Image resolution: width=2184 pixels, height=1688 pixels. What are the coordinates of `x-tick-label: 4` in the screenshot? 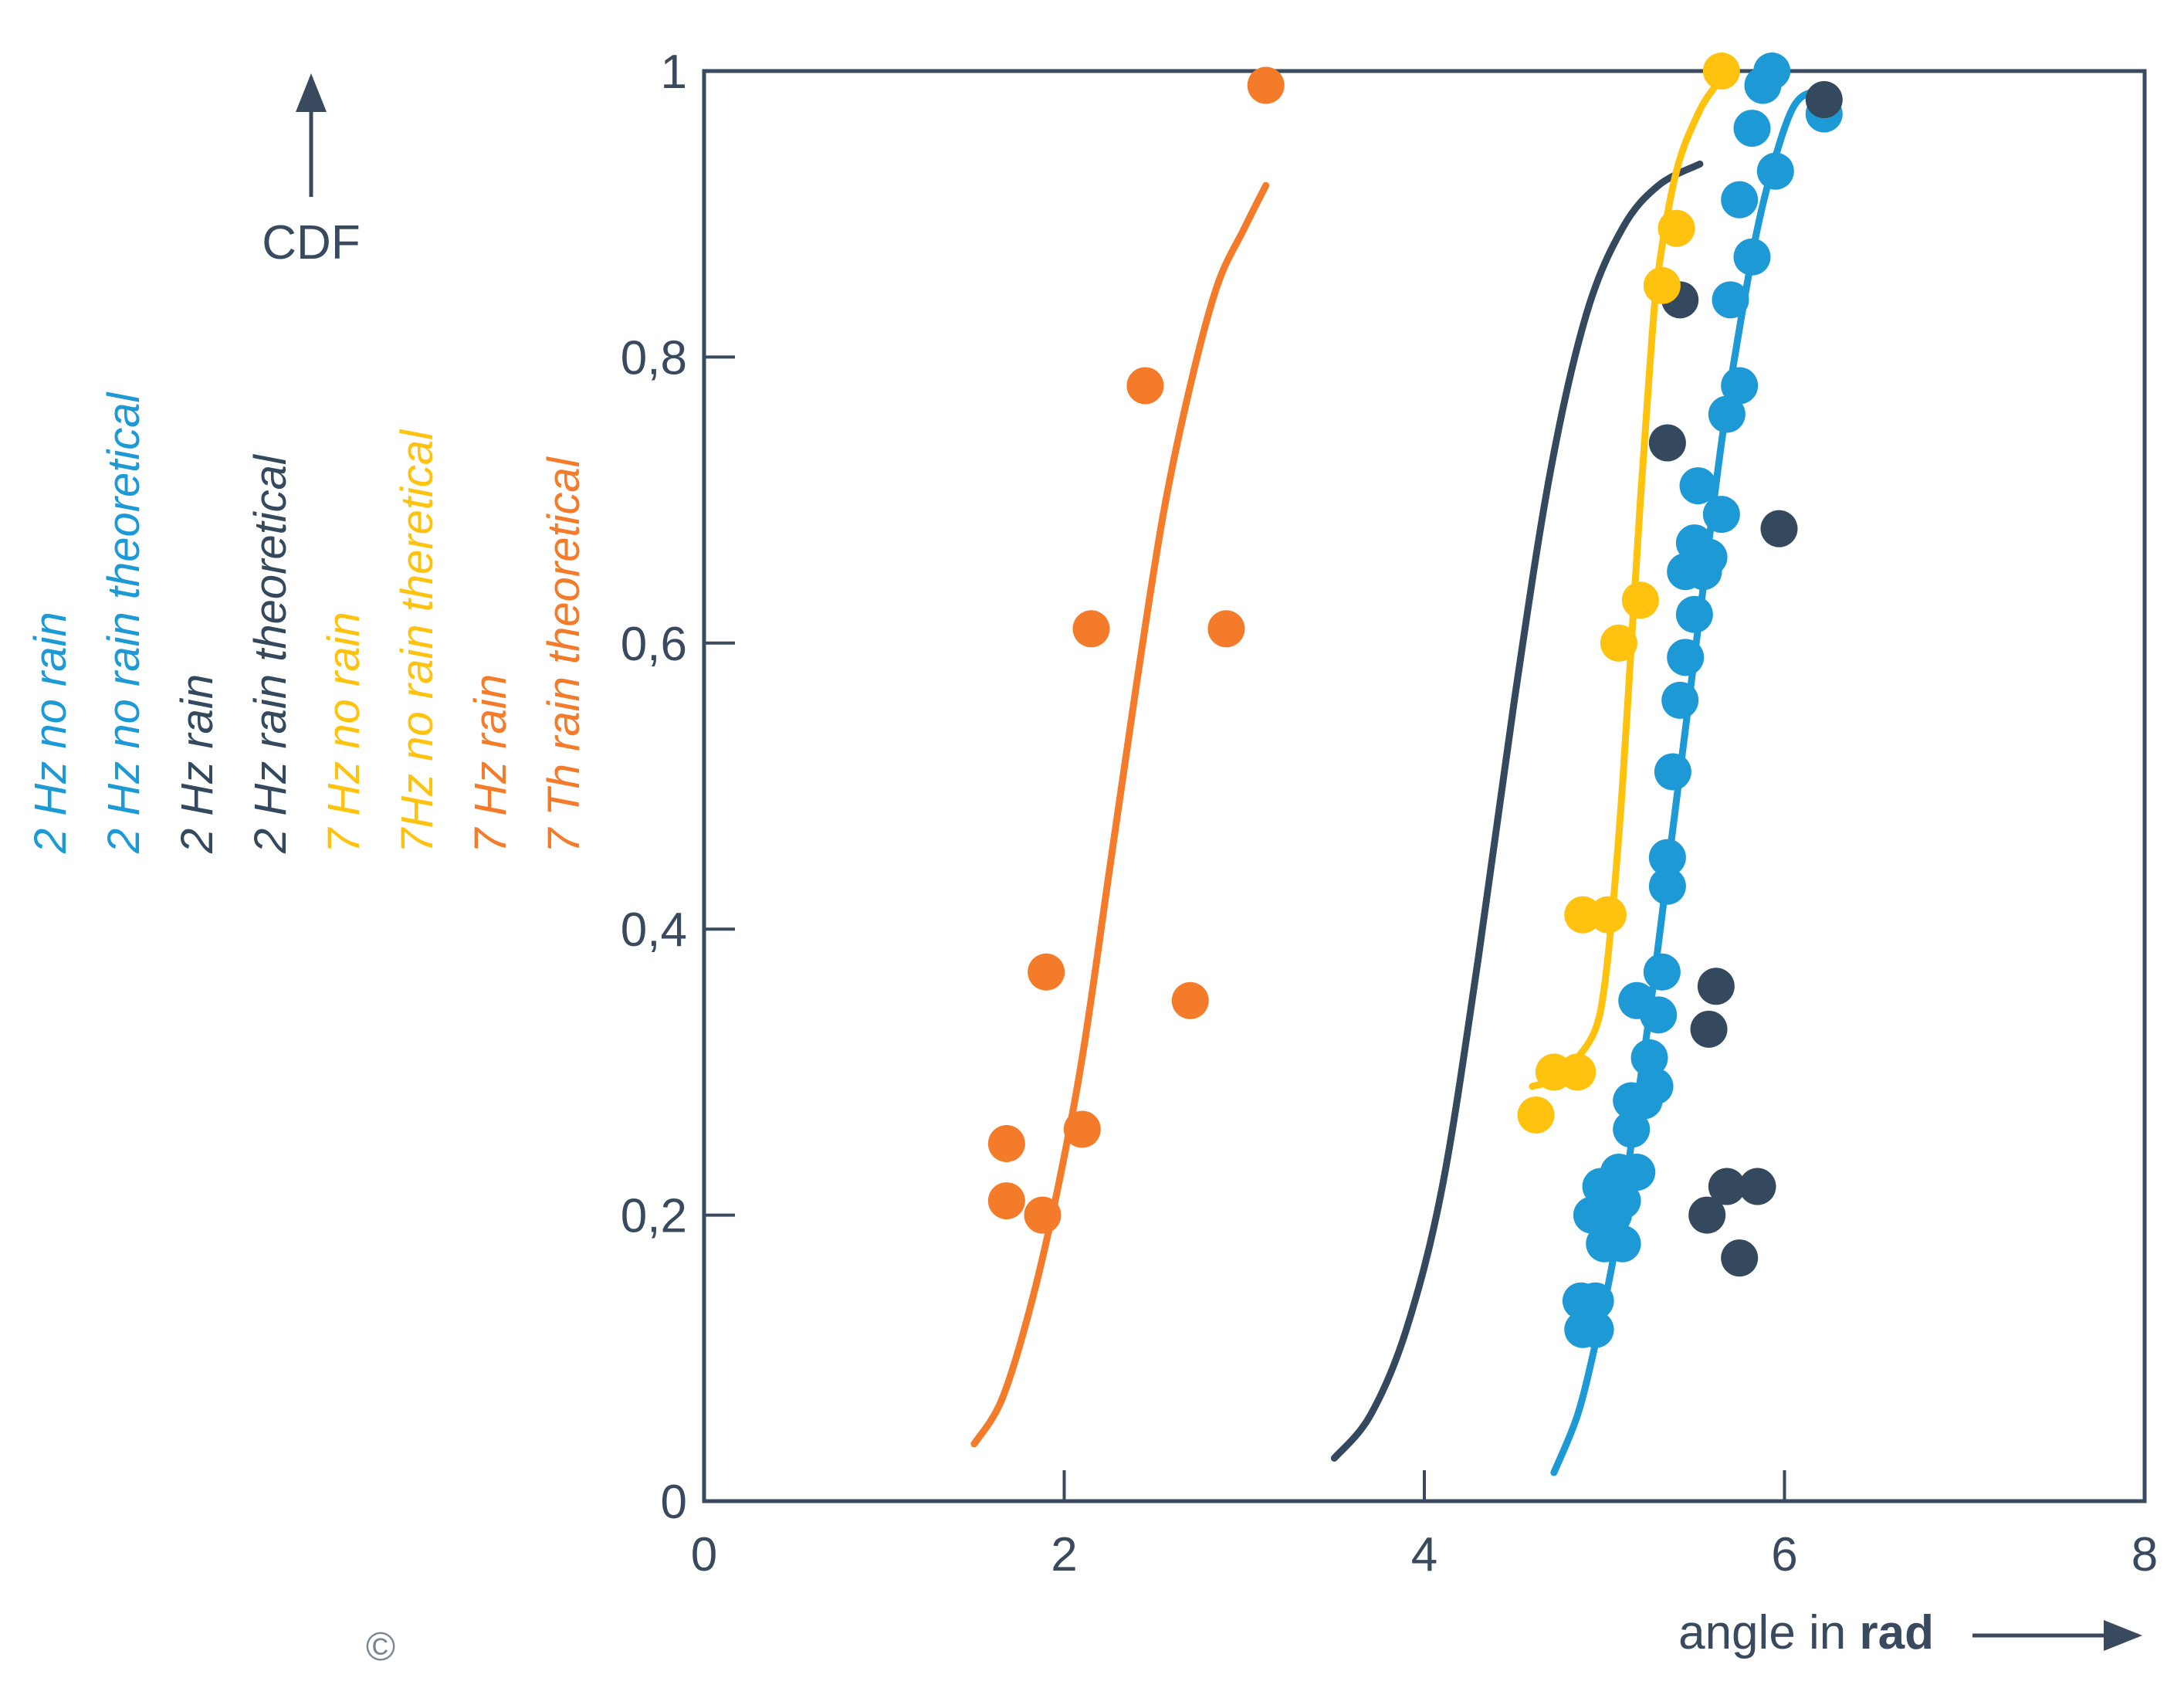 It's located at (1424, 1554).